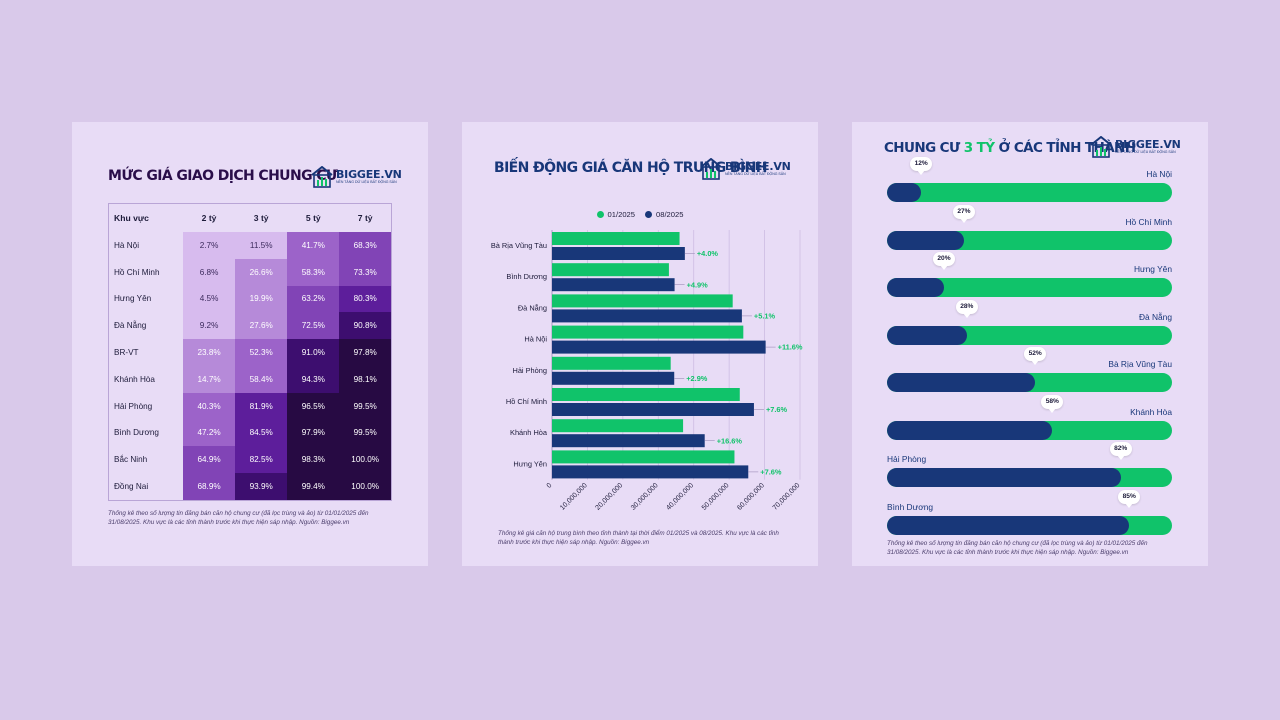 The image size is (1280, 720). Describe the element at coordinates (133, 406) in the screenshot. I see `heatmap-row-label: Hải Phòng` at that location.